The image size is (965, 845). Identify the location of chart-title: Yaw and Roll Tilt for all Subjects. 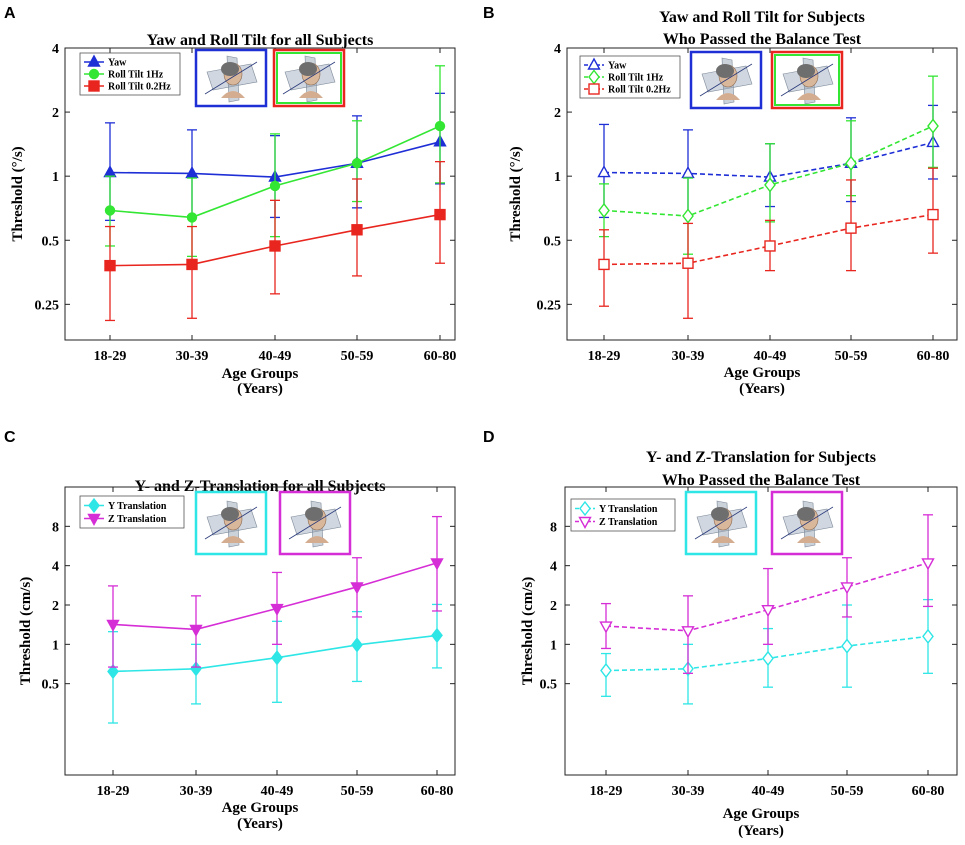
(260, 40).